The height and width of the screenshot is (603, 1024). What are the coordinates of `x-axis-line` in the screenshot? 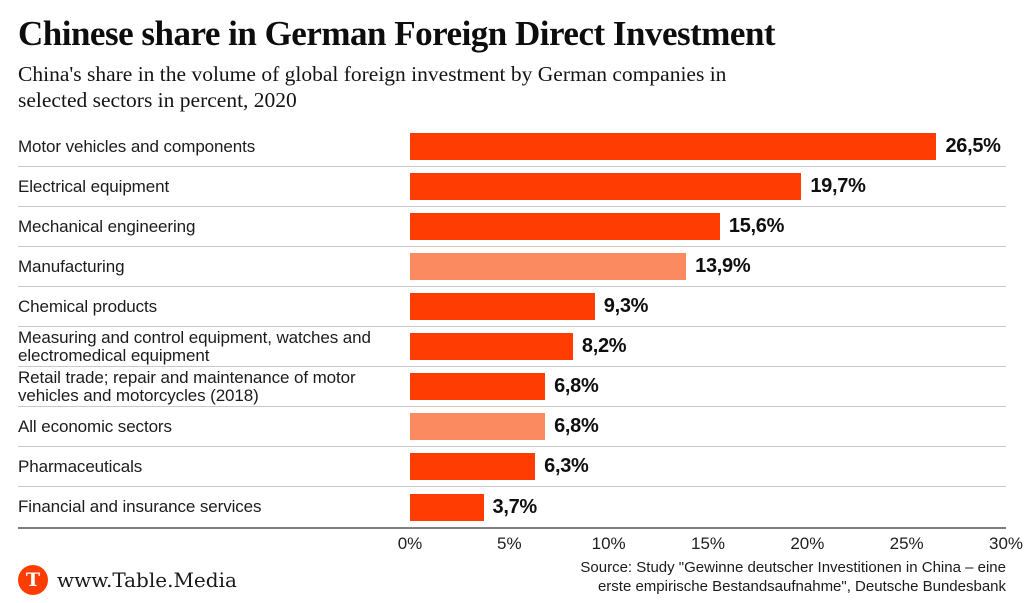 It's located at (512, 528).